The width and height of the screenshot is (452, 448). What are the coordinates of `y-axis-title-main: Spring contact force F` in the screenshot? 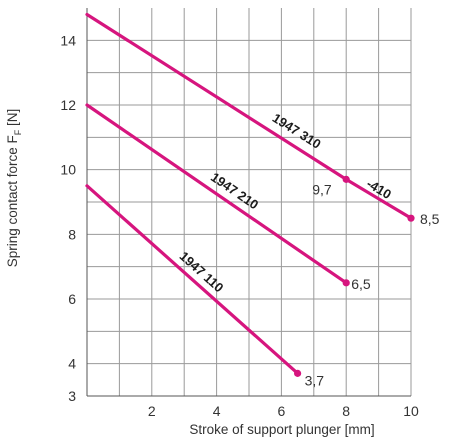 It's located at (12, 201).